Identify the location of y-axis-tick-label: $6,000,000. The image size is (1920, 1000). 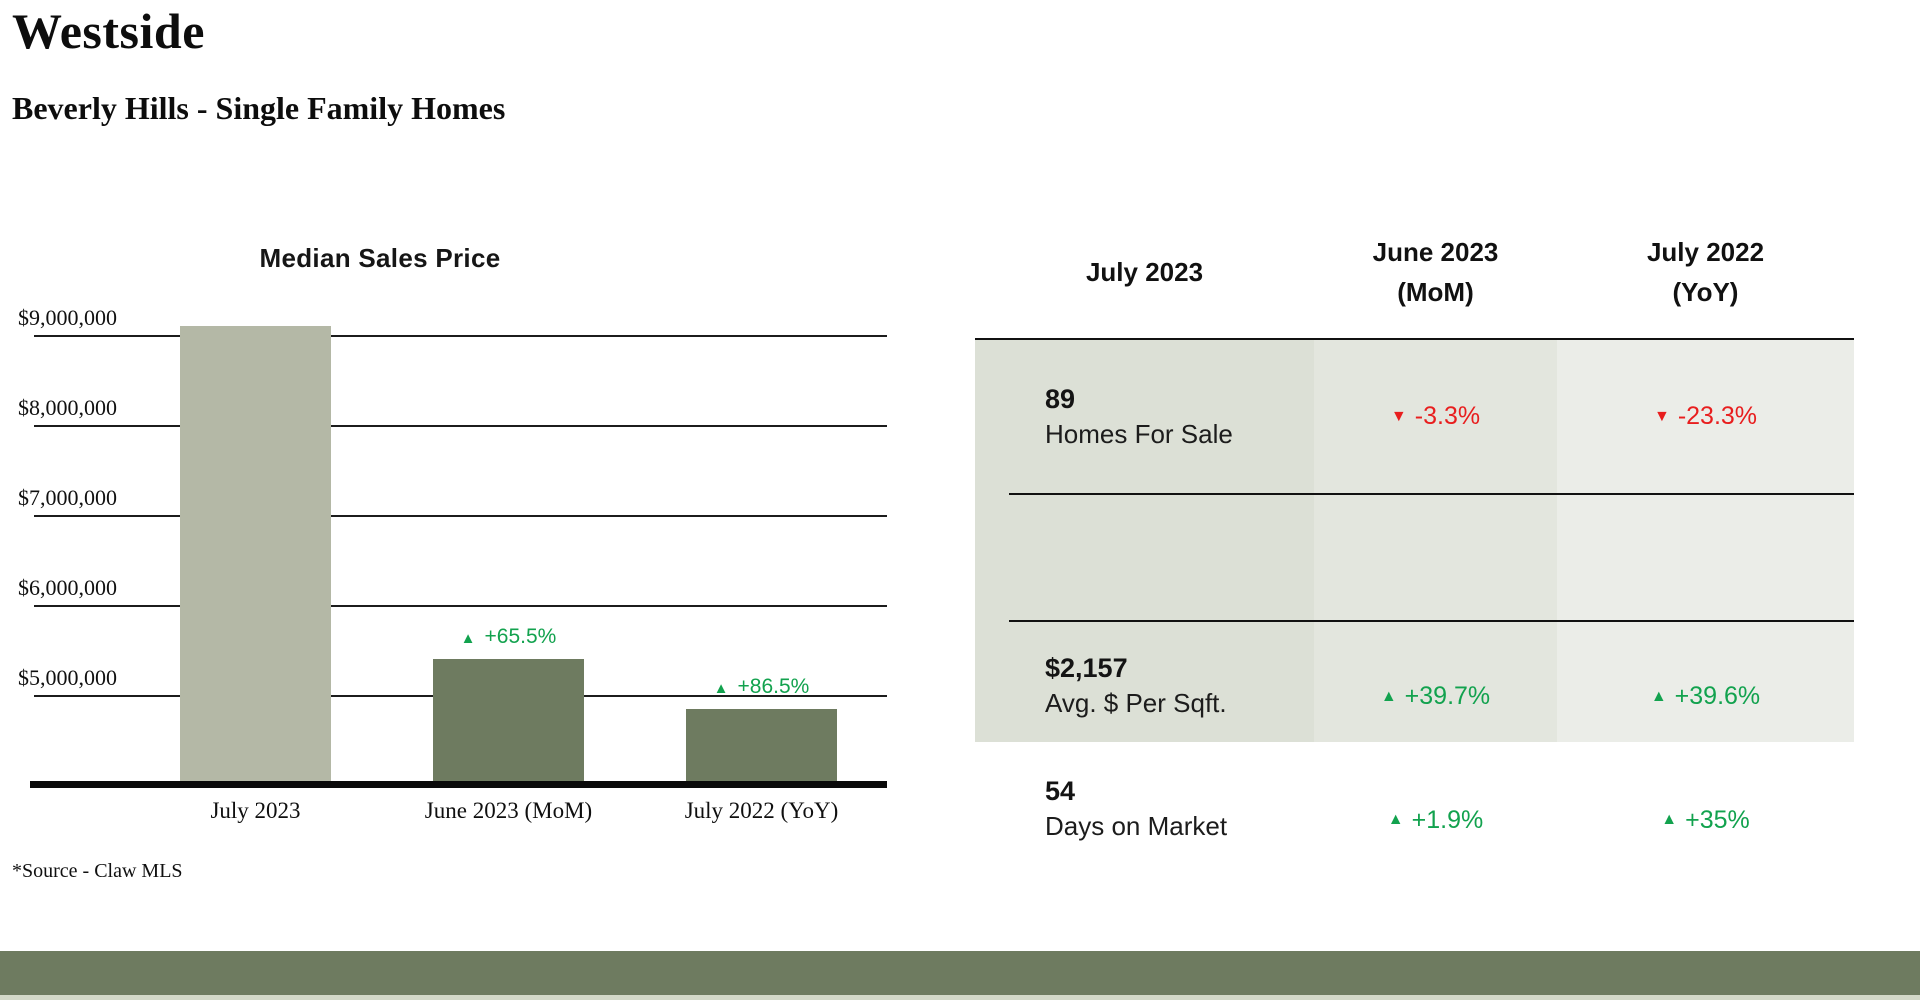
(67, 587).